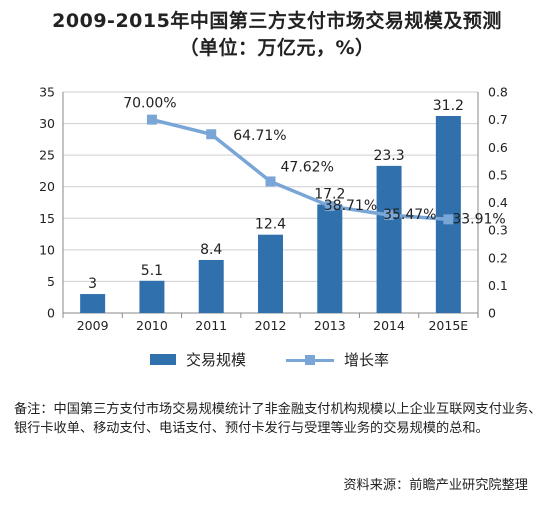 The image size is (554, 509). I want to click on line-value-label: 47.62%, so click(307, 167).